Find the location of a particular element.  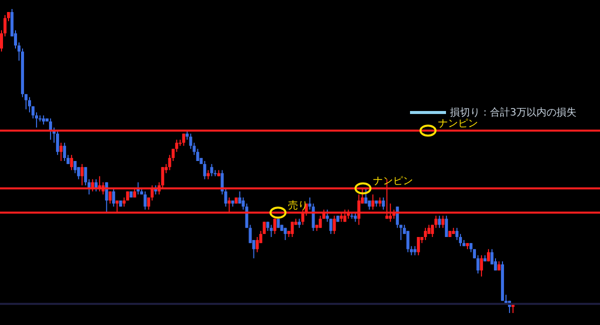

annotation: 損切り：合計3万以内の損失 is located at coordinates (513, 112).